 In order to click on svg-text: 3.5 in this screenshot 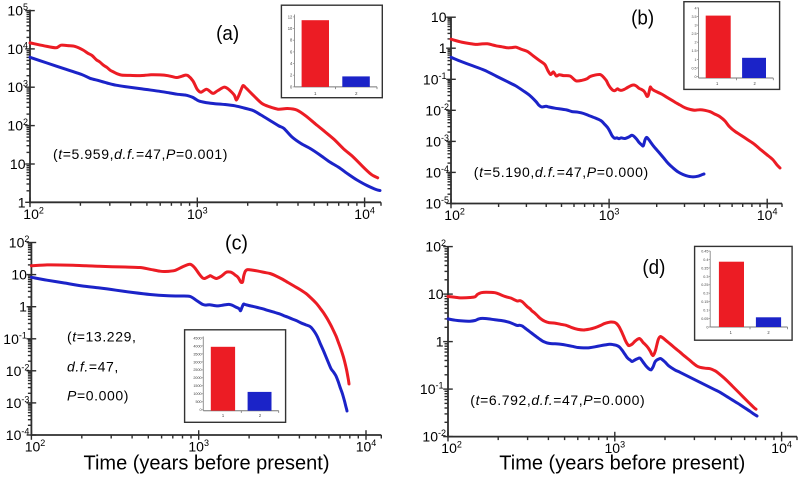, I will do `click(693, 17)`.